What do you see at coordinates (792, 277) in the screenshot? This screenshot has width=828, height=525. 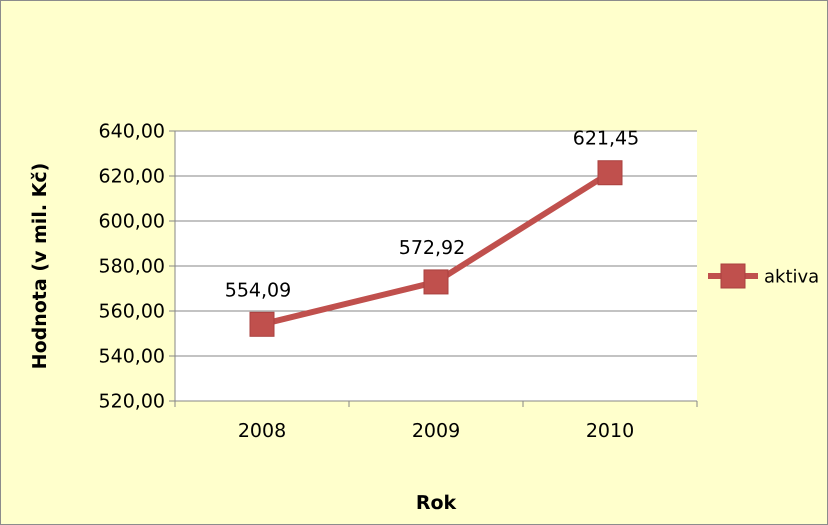 I see `legend-label: aktiva` at bounding box center [792, 277].